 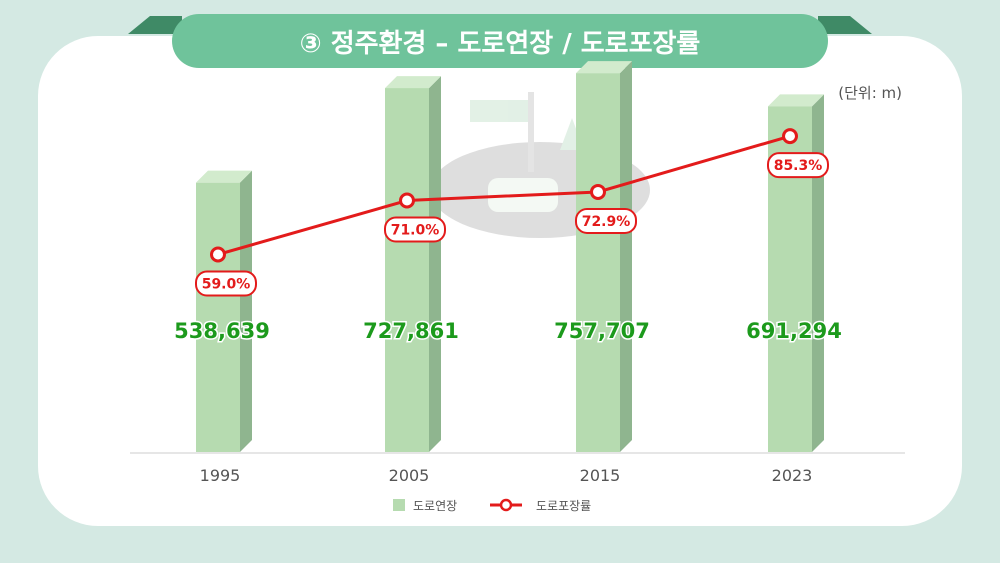 I want to click on bar-value-label: 538,639, so click(x=222, y=331).